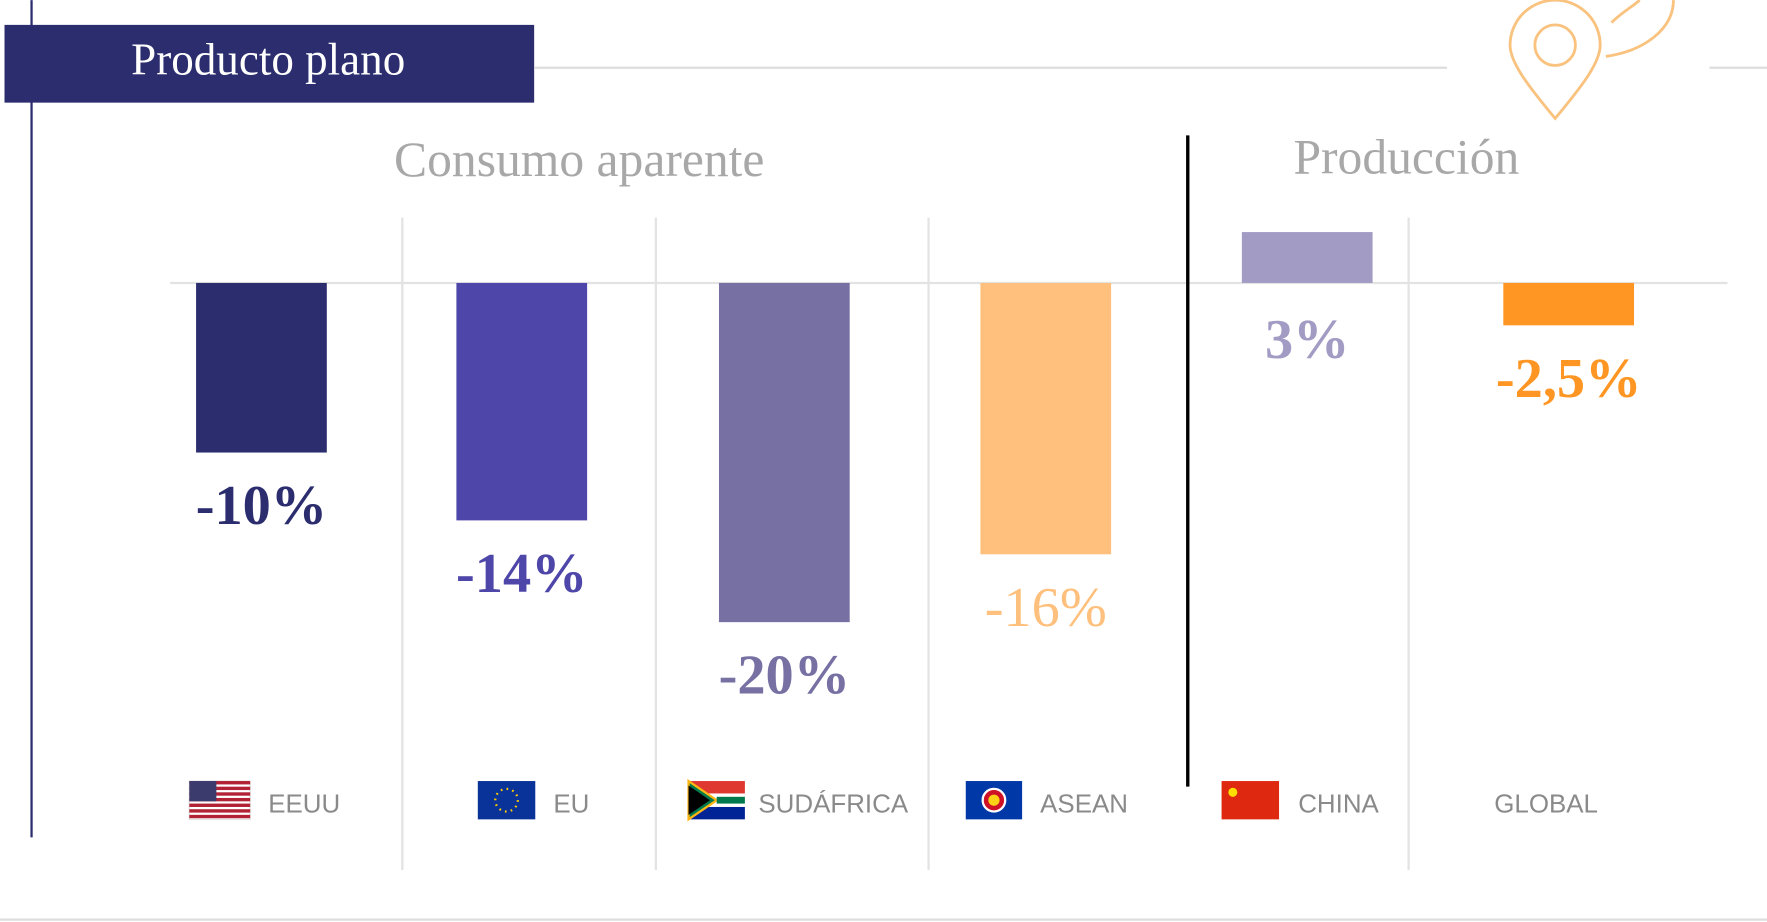 The height and width of the screenshot is (922, 1767). I want to click on category-label: EU, so click(571, 805).